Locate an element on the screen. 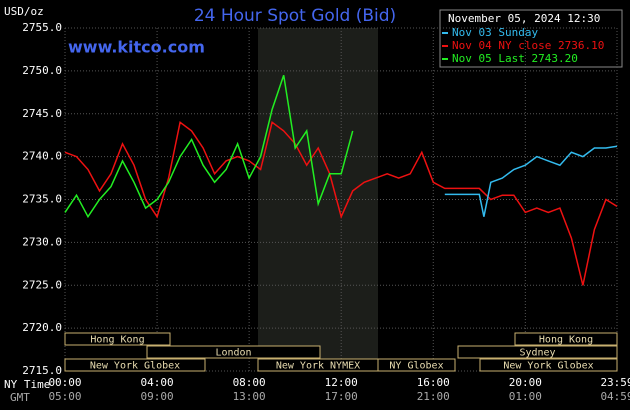  y-tick-label: 2725.0 is located at coordinates (42, 284).